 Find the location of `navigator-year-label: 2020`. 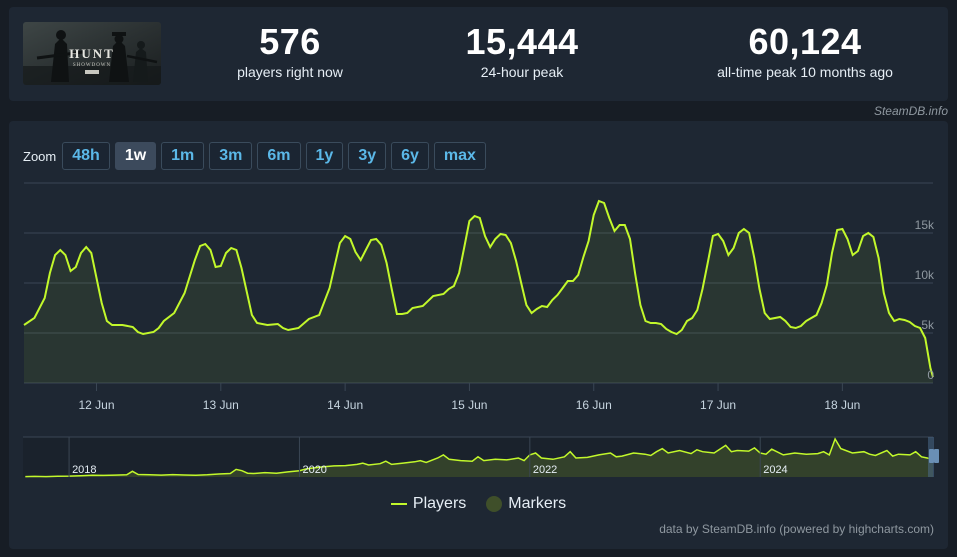

navigator-year-label: 2020 is located at coordinates (314, 470).